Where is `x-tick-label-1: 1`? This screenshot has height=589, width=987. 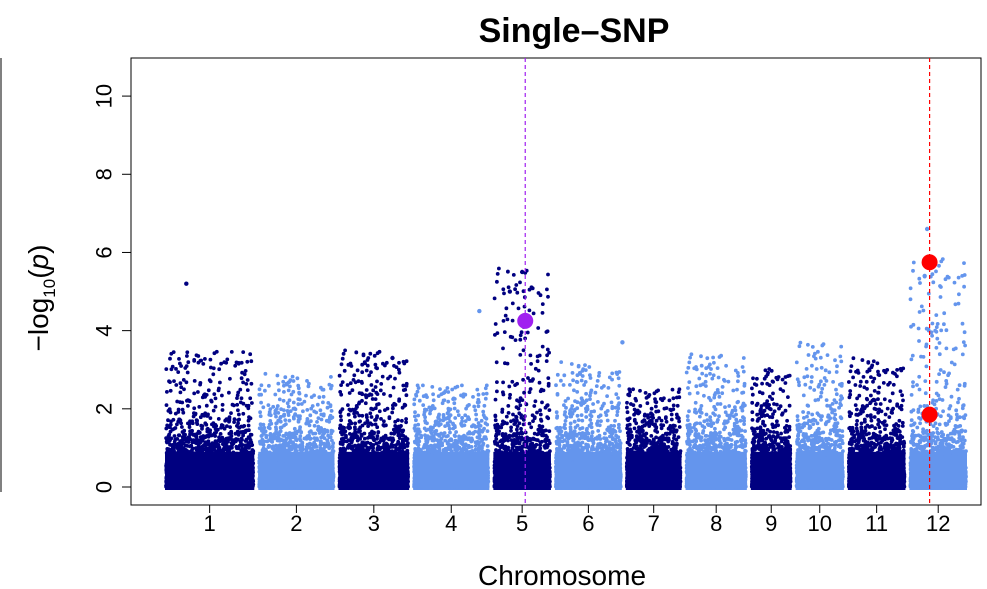 x-tick-label-1: 1 is located at coordinates (210, 523).